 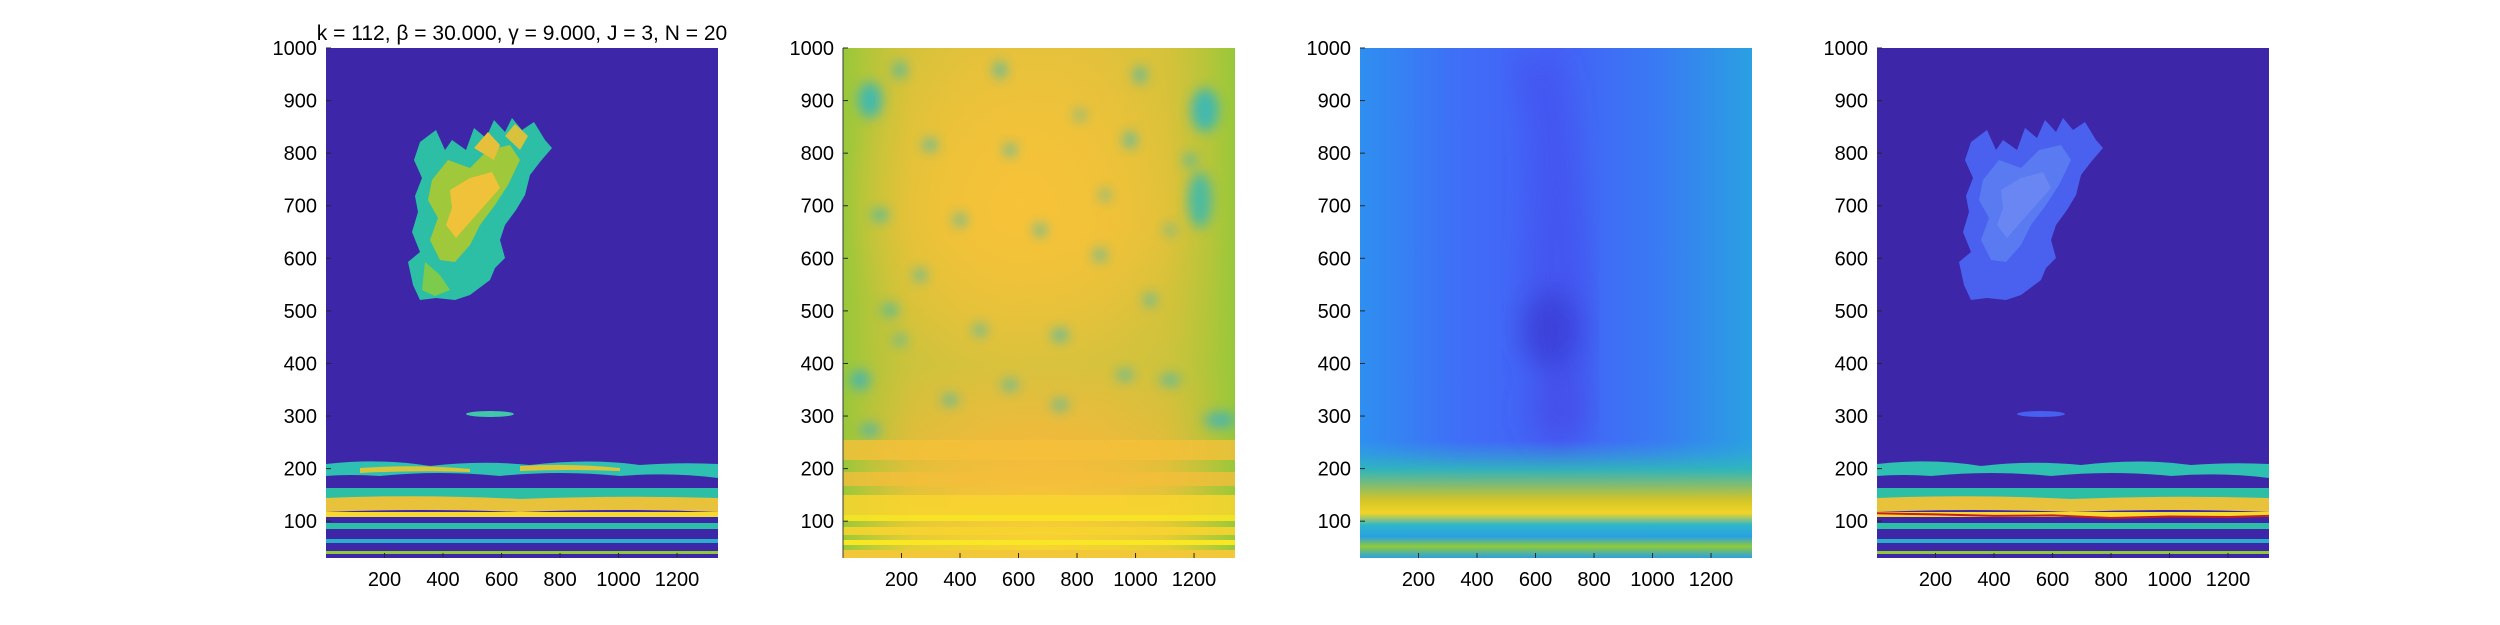 What do you see at coordinates (300, 154) in the screenshot?
I see `panel-1-ytick-label: 800` at bounding box center [300, 154].